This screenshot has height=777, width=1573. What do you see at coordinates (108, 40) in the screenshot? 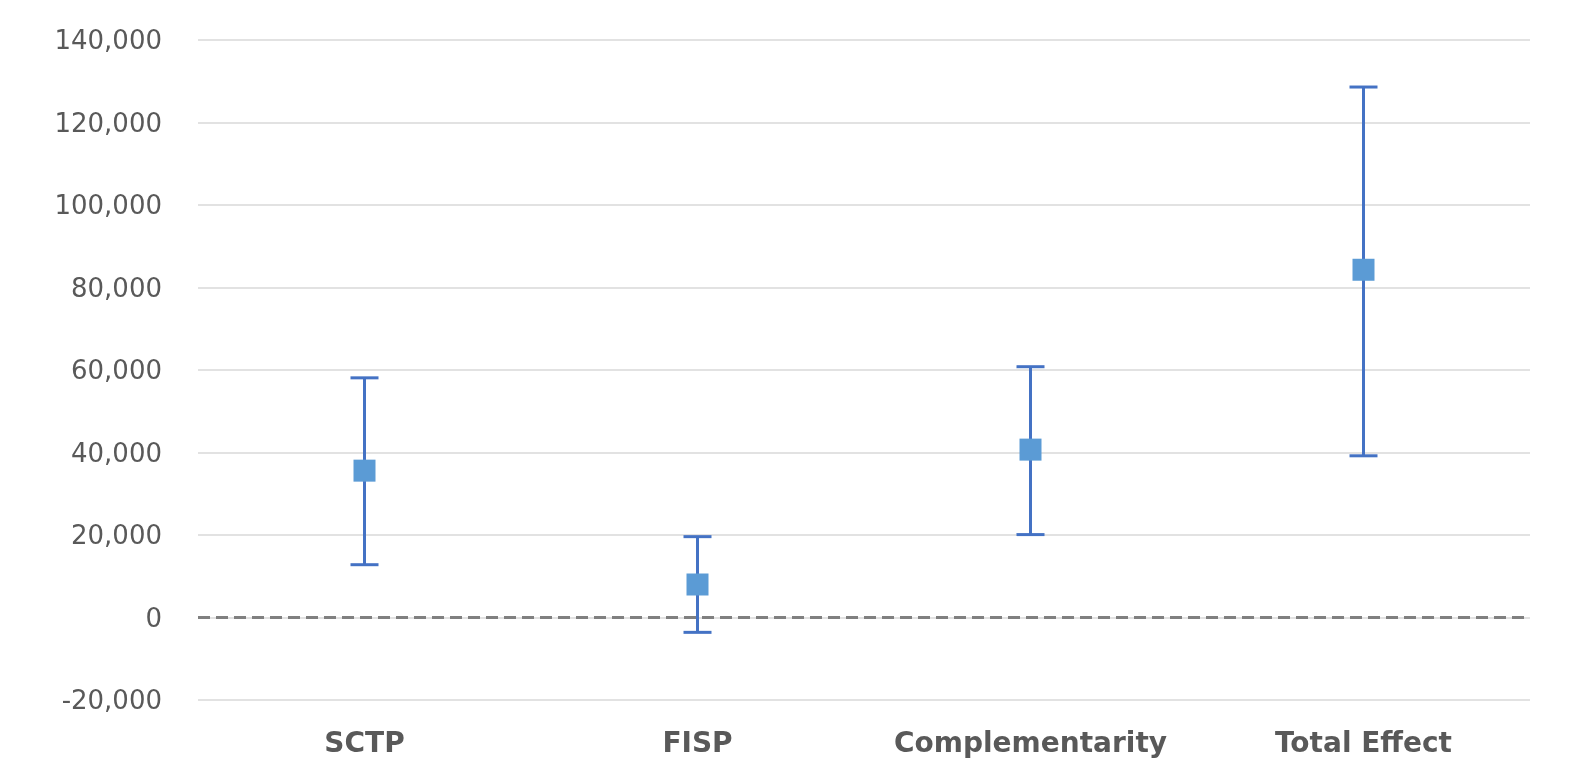
I see `y-tick-label: 140,000` at bounding box center [108, 40].